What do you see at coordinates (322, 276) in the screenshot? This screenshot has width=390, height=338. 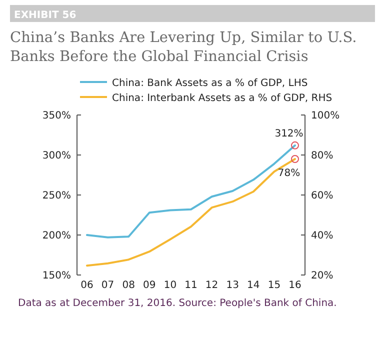 I see `y2-tick-label: 20%` at bounding box center [322, 276].